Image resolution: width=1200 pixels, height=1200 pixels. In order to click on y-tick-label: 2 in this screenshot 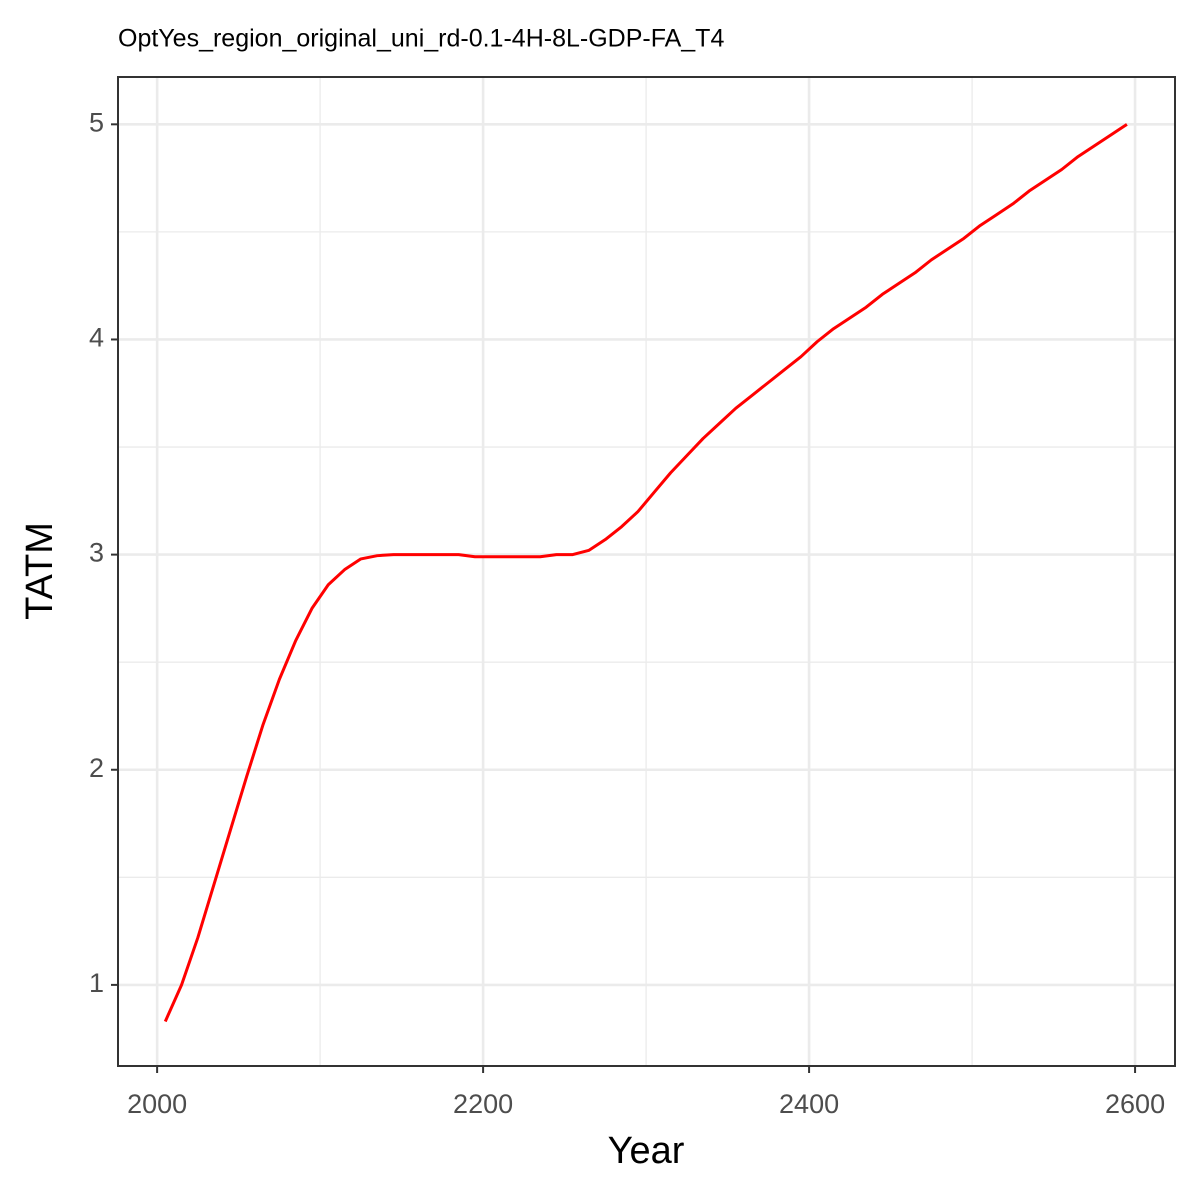, I will do `click(96, 768)`.